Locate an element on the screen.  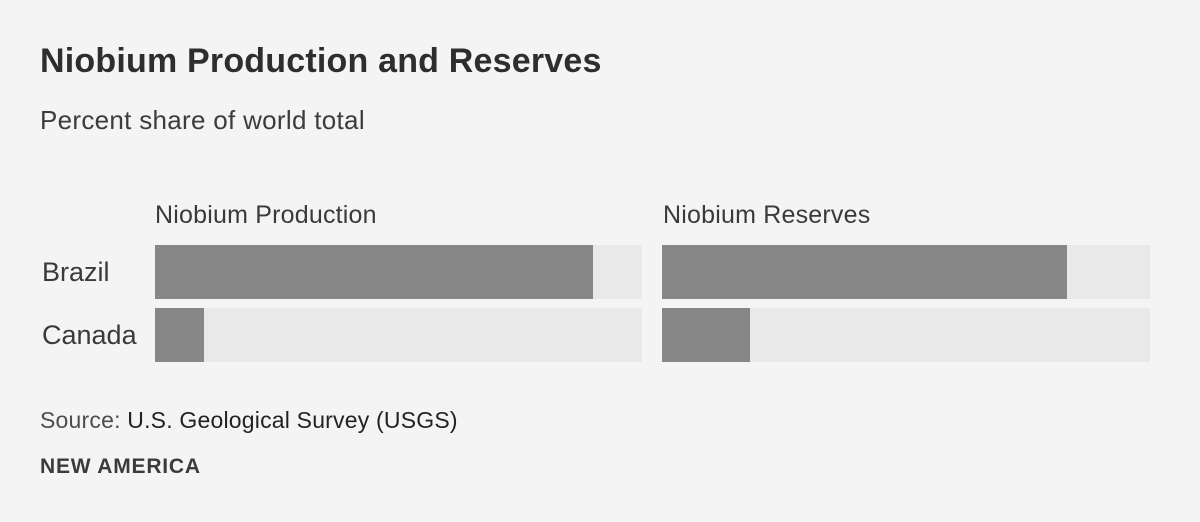
source-line: Source: U.S. Geological Survey (USGS) is located at coordinates (249, 420).